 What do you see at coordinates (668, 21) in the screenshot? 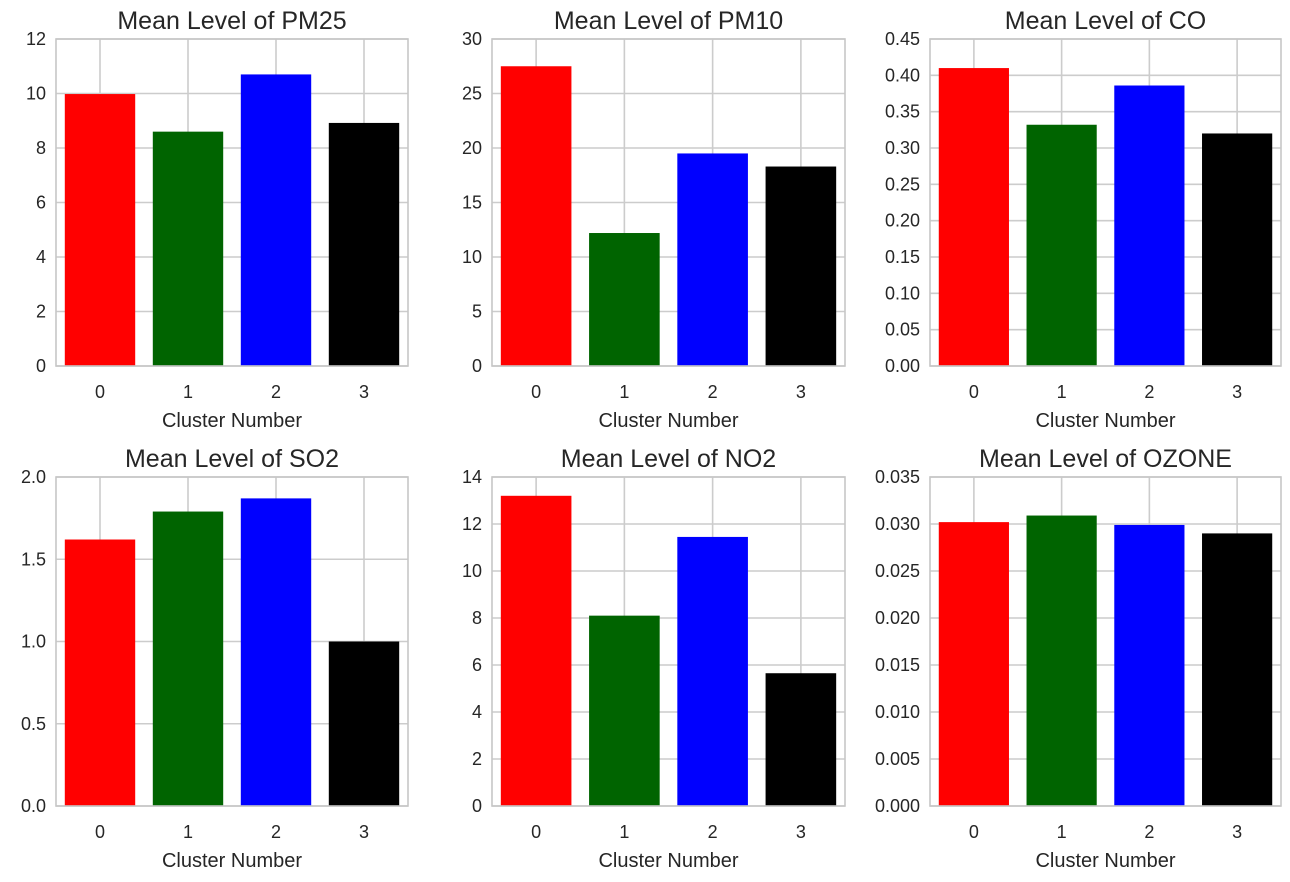
I see `chart-title: Mean Level of PM10` at bounding box center [668, 21].